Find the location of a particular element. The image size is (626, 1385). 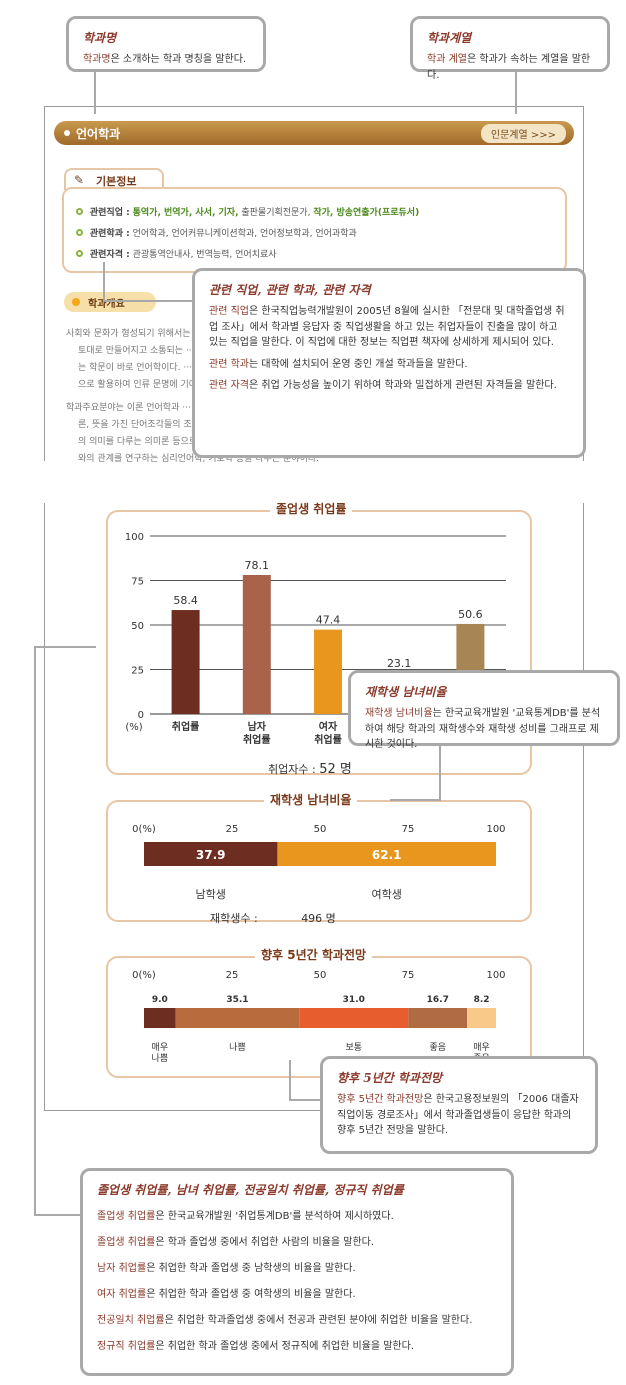

student-count: 재학생수 : 496 명 is located at coordinates (273, 918).